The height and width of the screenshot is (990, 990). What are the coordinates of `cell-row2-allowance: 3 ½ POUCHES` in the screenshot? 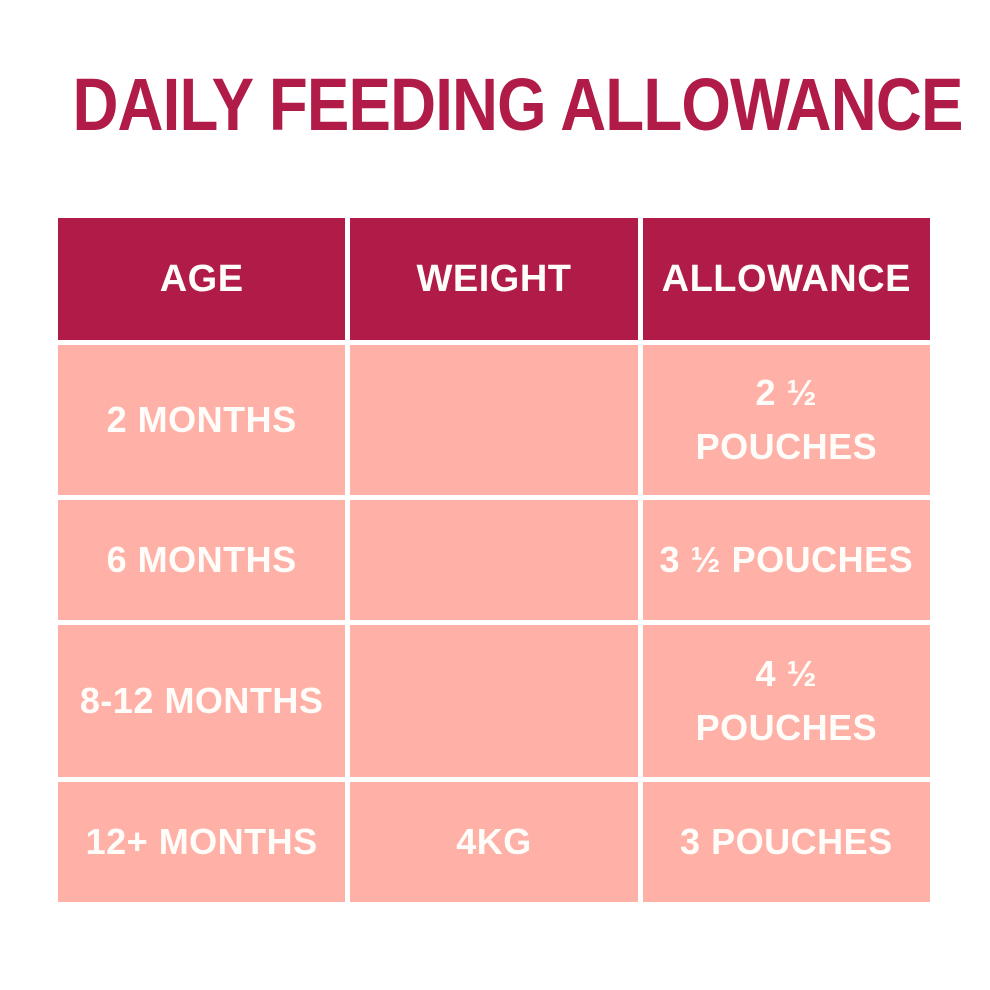 It's located at (786, 560).